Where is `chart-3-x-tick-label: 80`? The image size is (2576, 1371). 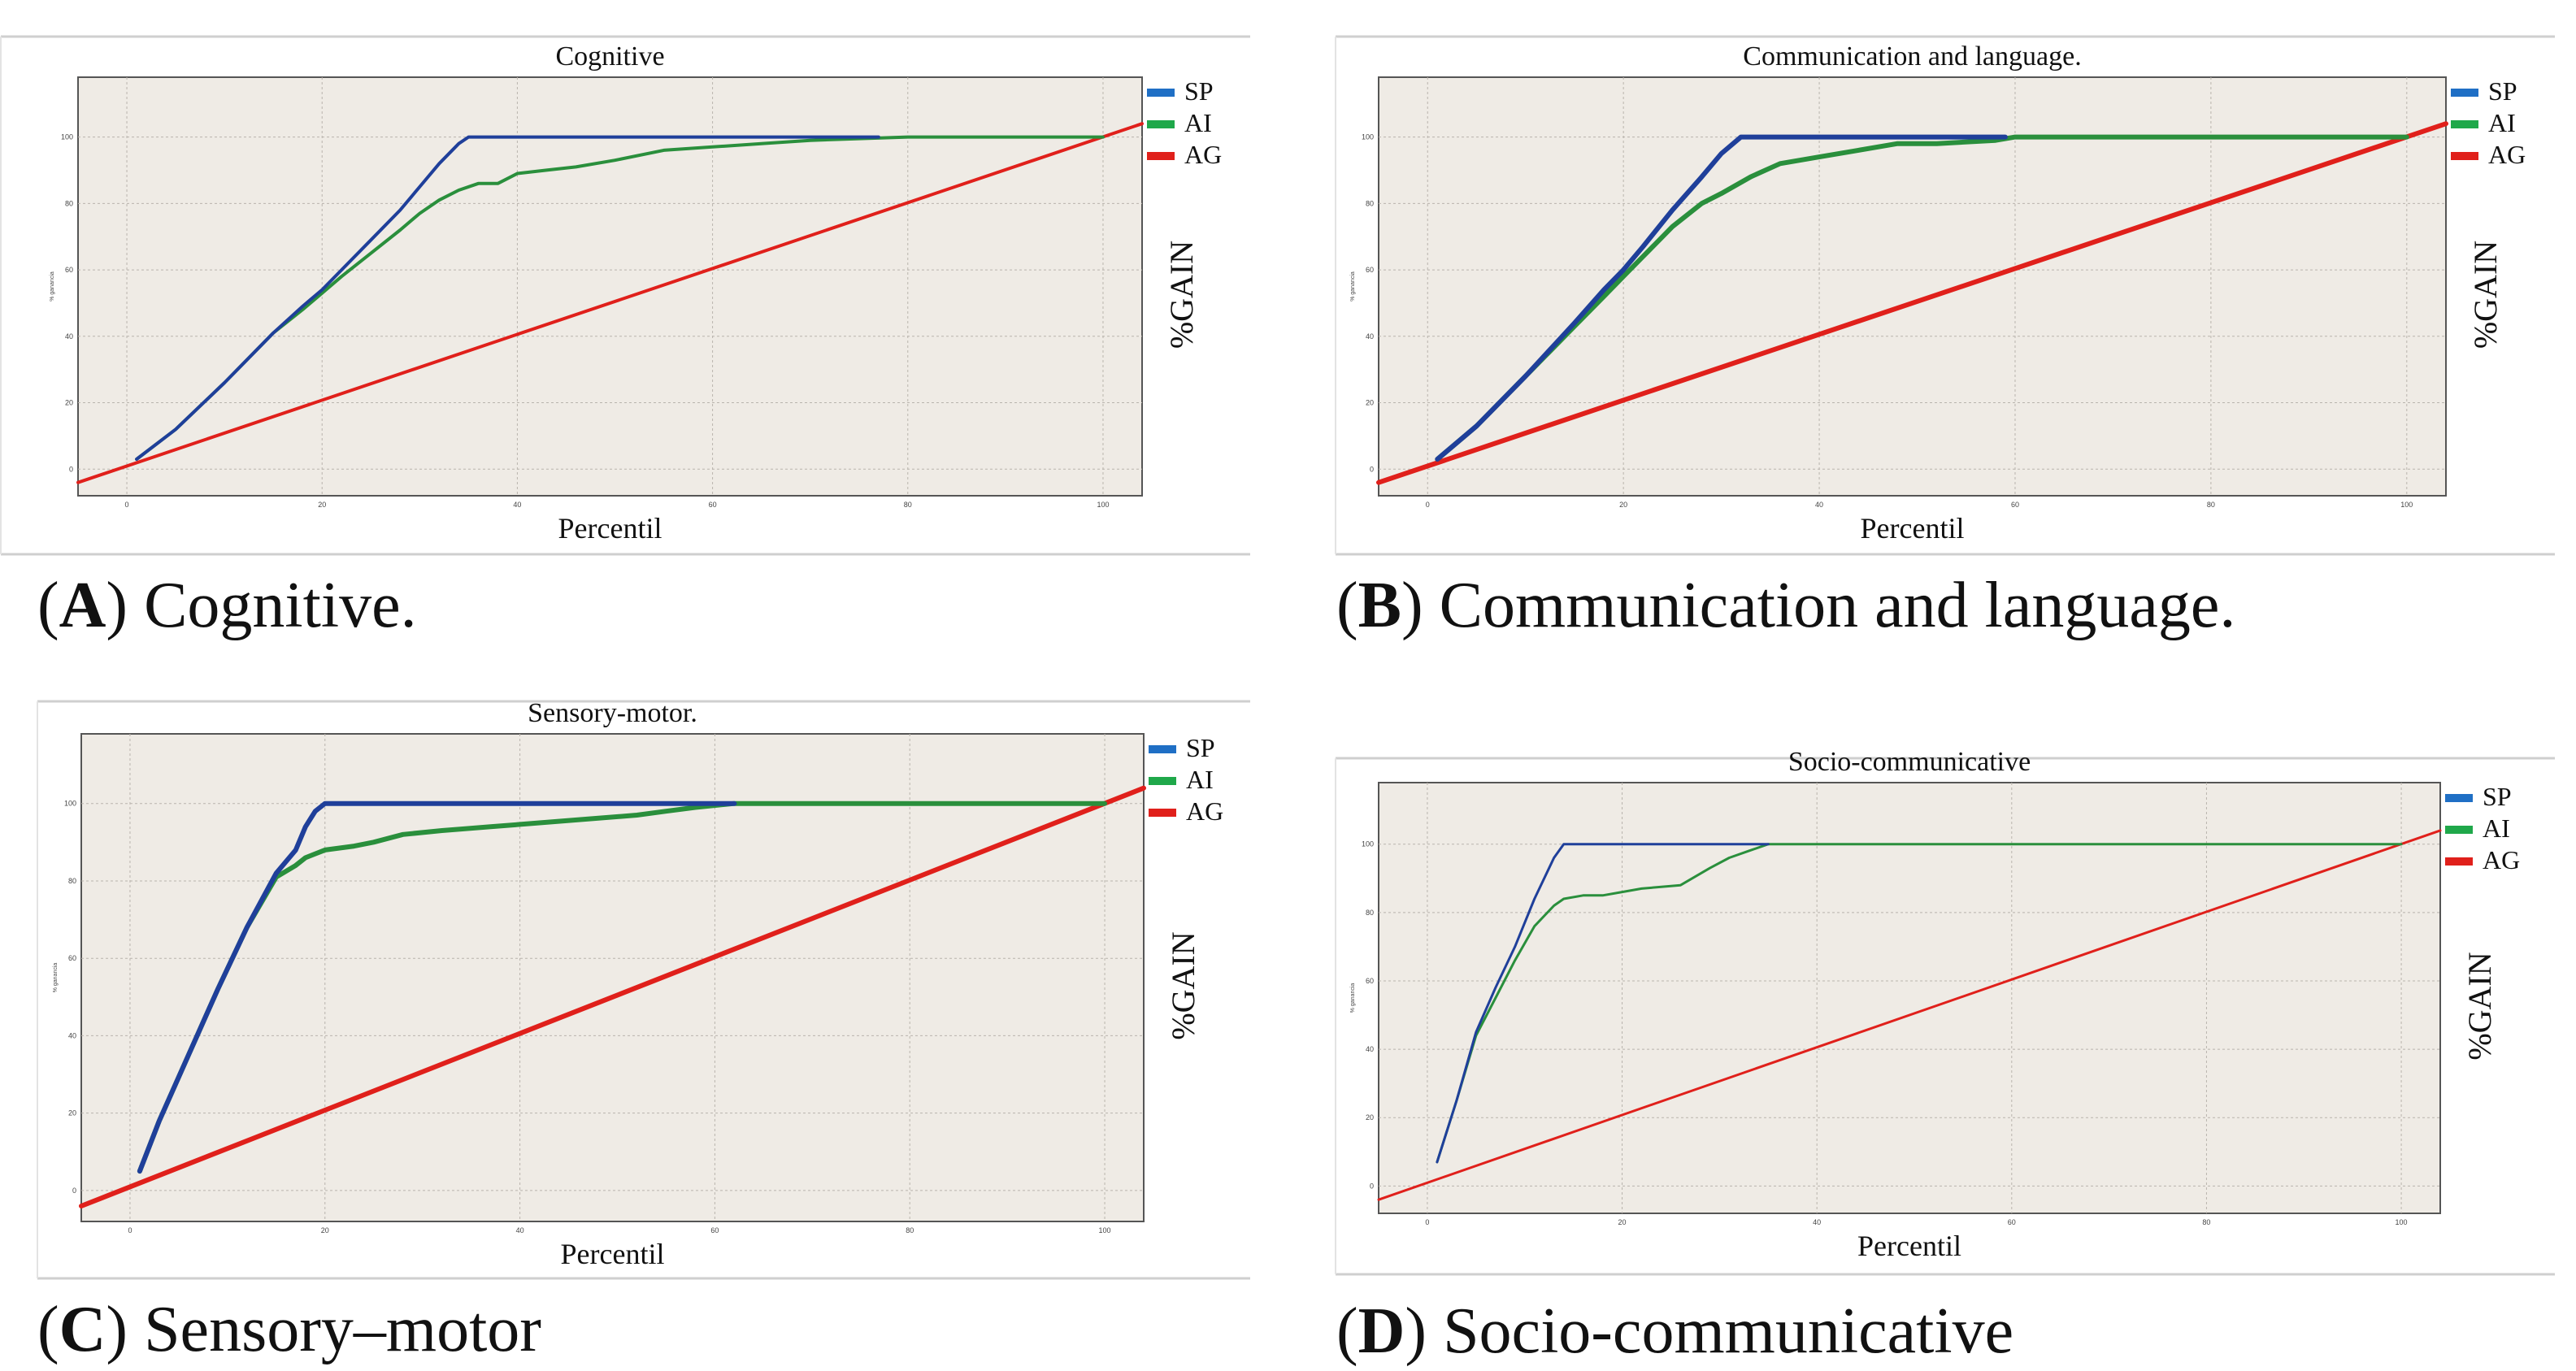
chart-3-x-tick-label: 80 is located at coordinates (2206, 1222).